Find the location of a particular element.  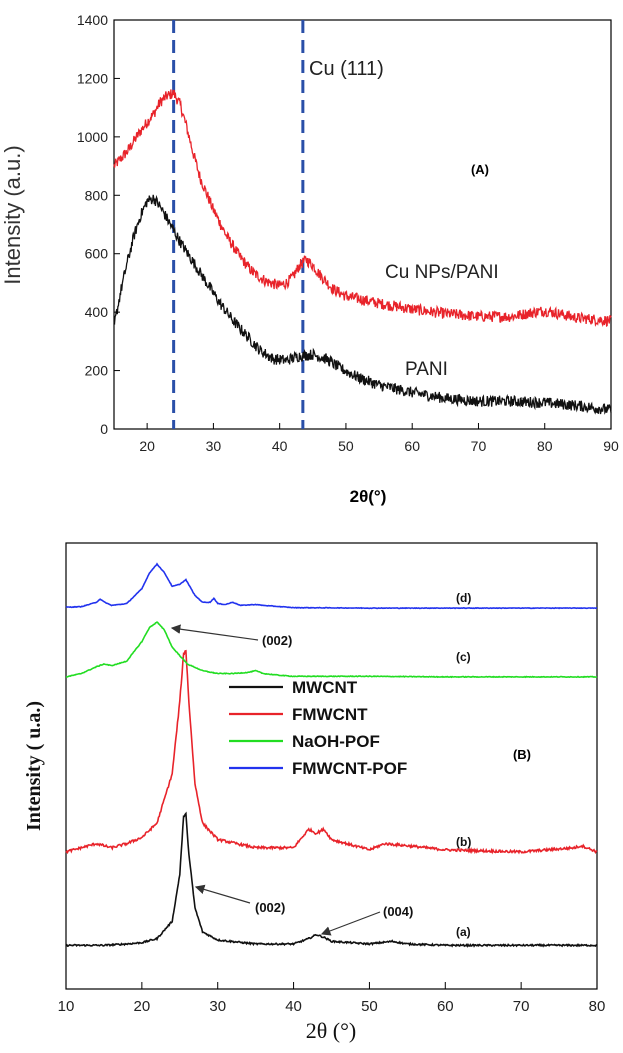

cu-111-reference-label: Cu (111) is located at coordinates (346, 69).